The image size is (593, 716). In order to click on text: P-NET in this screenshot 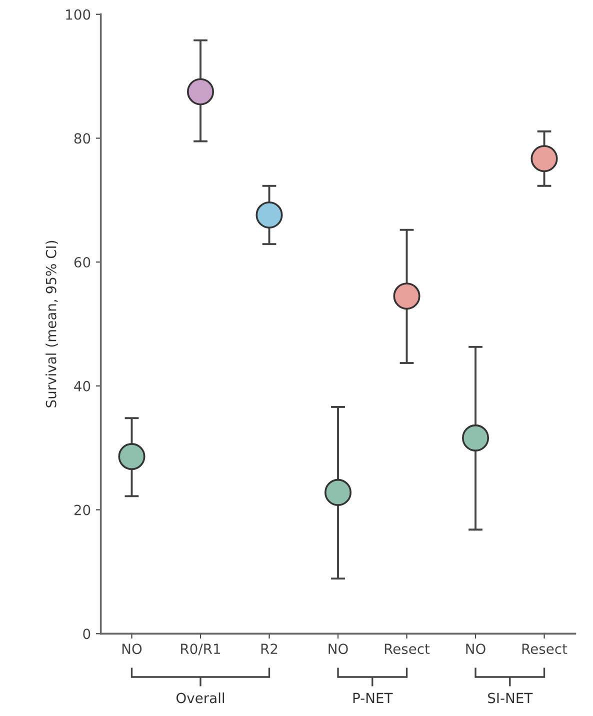, I will do `click(373, 698)`.